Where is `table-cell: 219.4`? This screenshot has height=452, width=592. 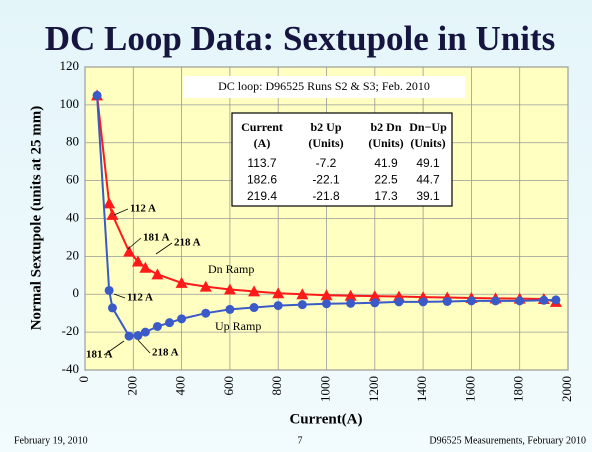 table-cell: 219.4 is located at coordinates (262, 196).